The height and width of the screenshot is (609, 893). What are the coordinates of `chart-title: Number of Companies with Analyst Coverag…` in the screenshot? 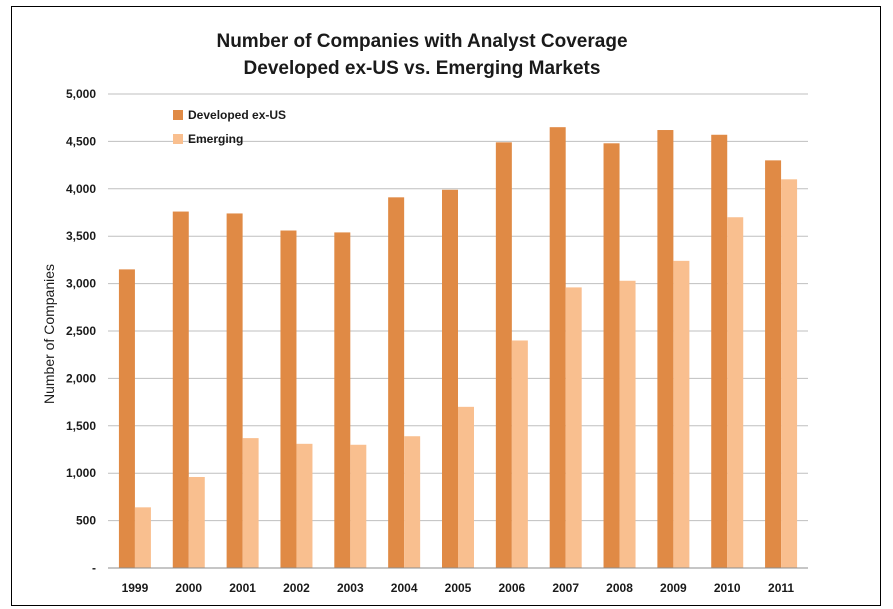 It's located at (421, 41).